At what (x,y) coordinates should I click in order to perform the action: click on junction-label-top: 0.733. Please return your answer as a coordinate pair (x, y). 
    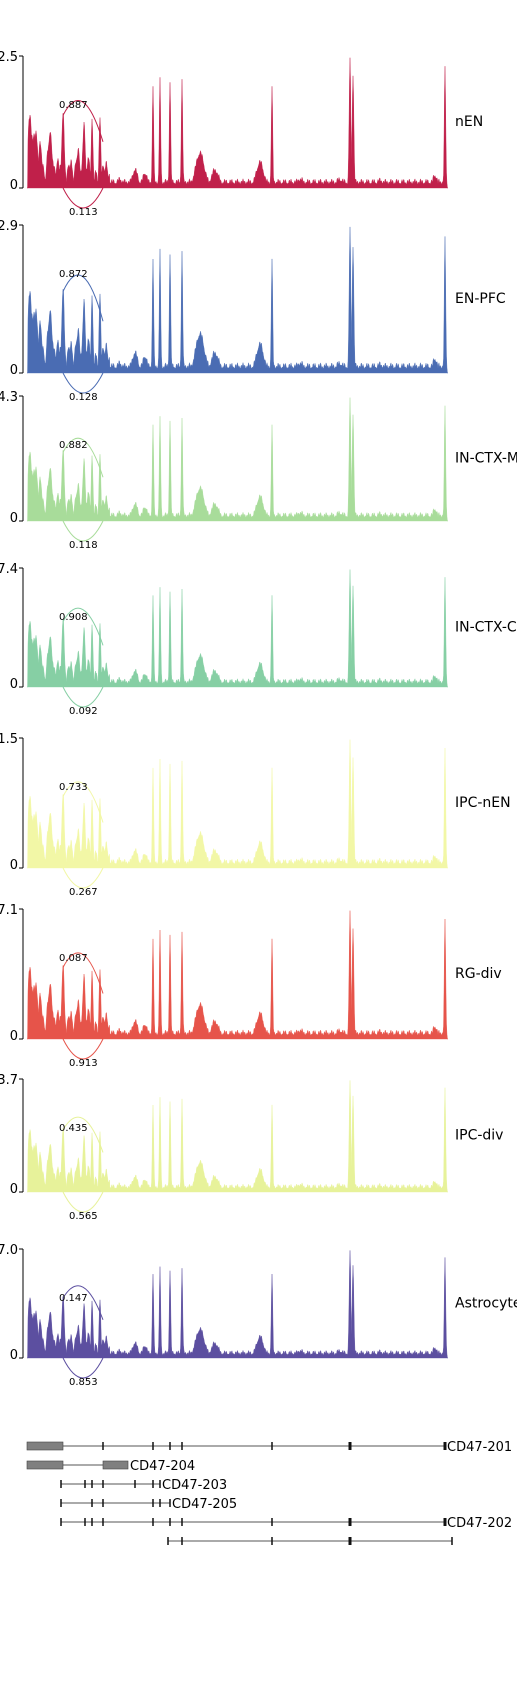
    Looking at the image, I should click on (73, 787).